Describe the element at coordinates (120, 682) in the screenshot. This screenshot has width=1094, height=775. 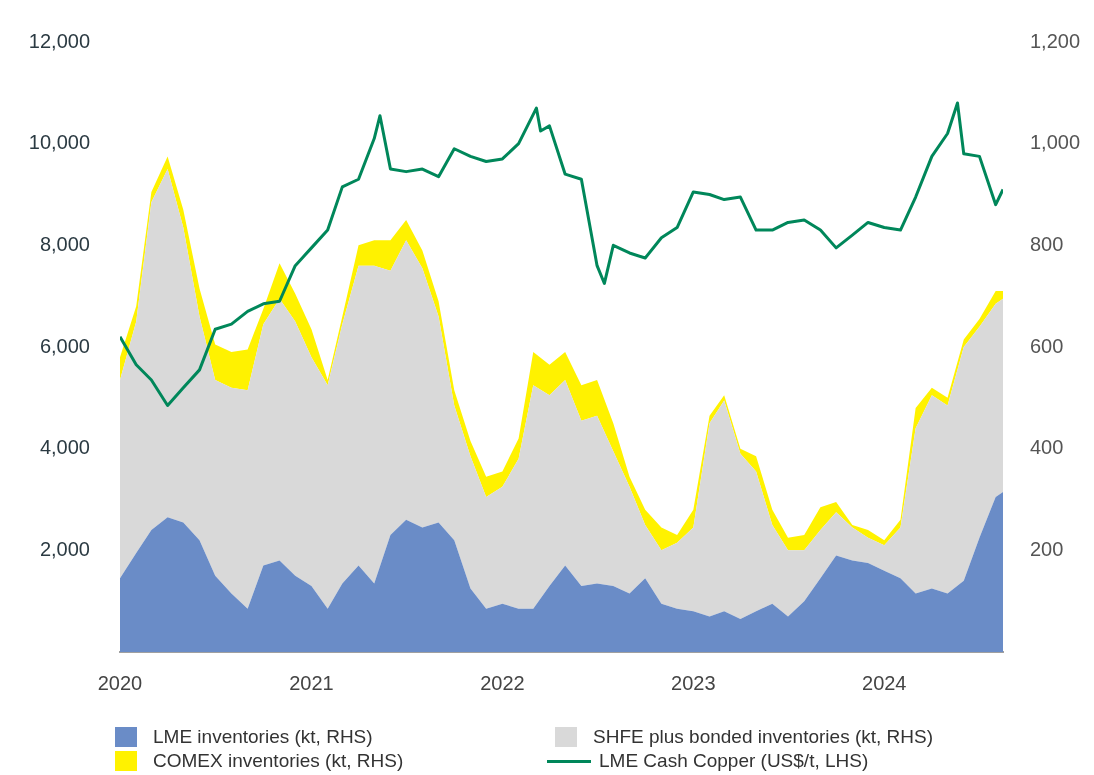
I see `x-tick-label: 2020` at that location.